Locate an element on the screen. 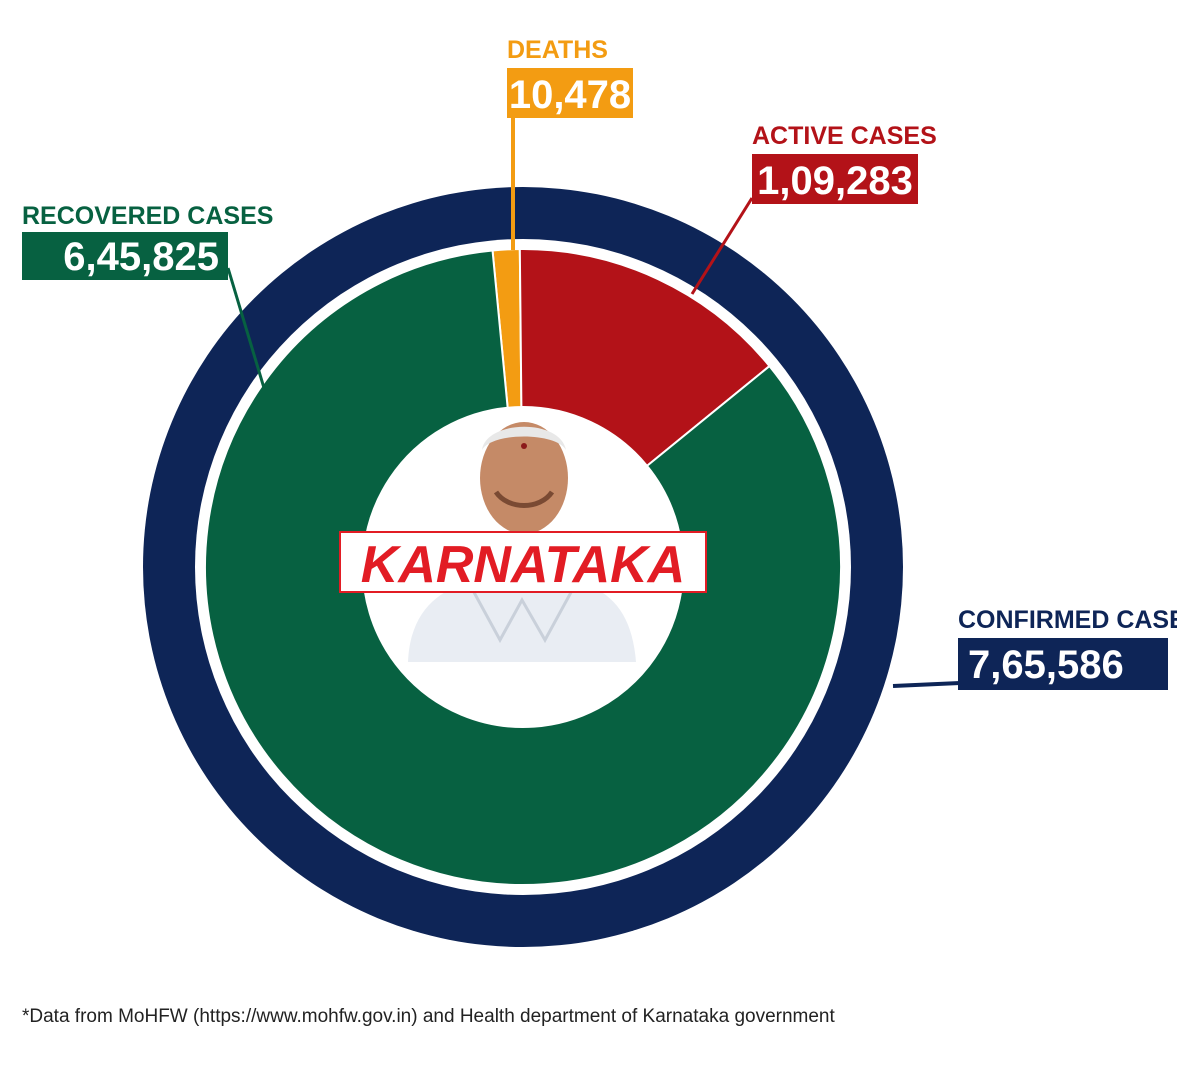 Image resolution: width=1177 pixels, height=1080 pixels. confirmed-cases-value-box is located at coordinates (1063, 664).